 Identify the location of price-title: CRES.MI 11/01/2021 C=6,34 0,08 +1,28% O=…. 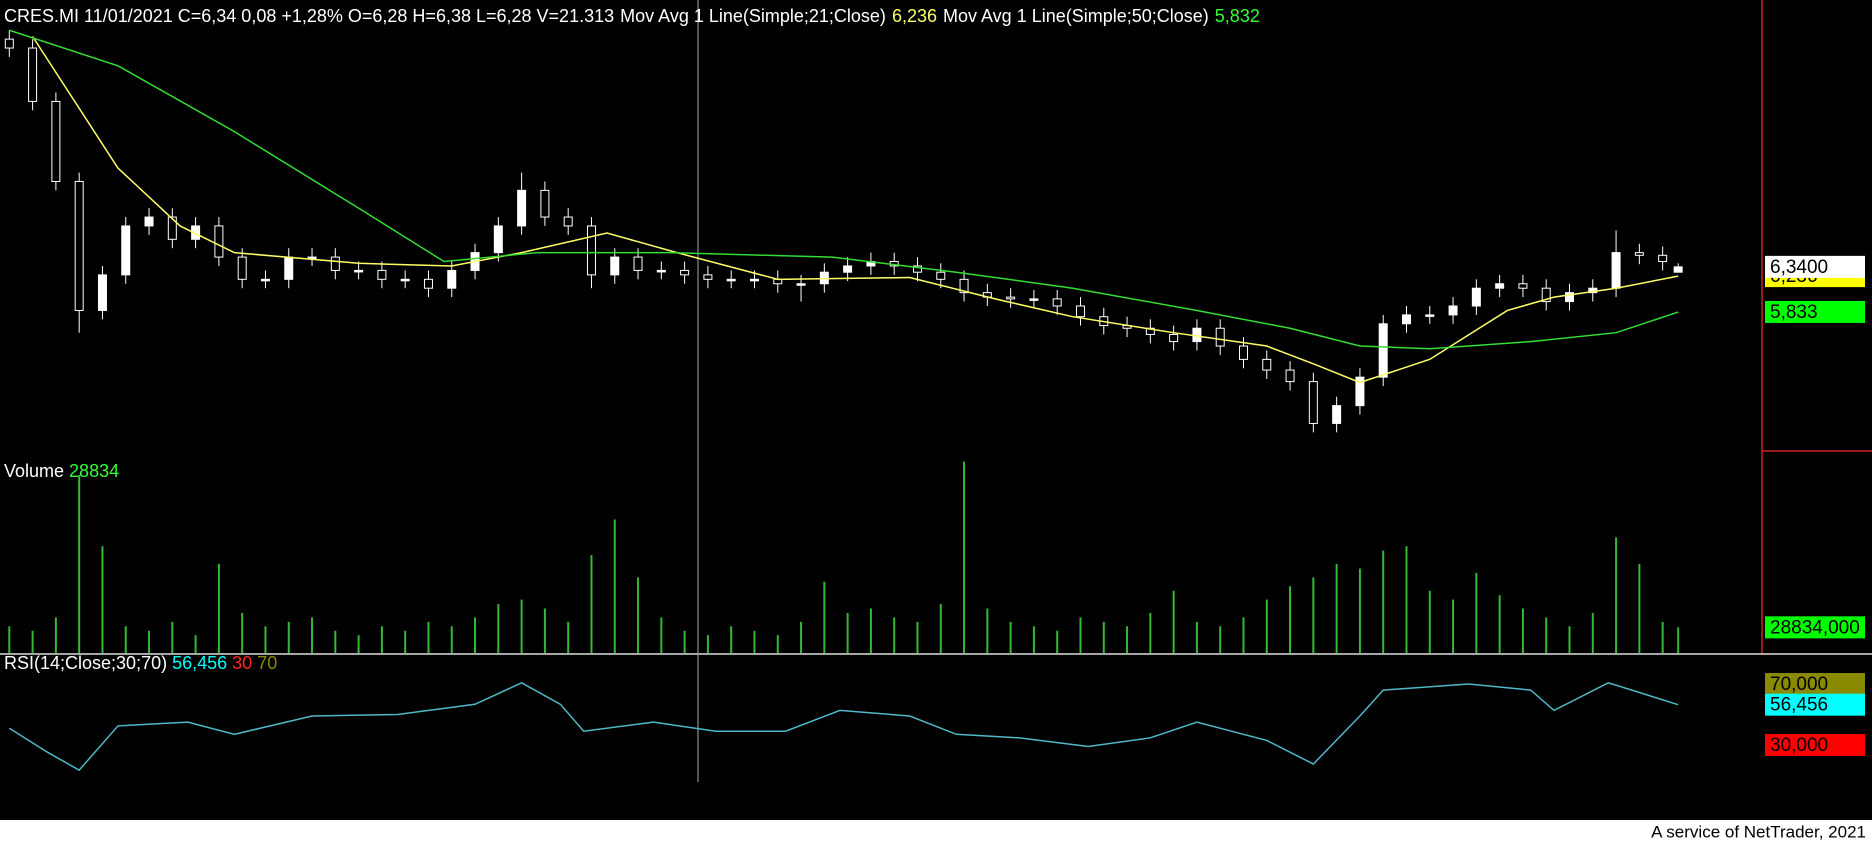
(309, 16).